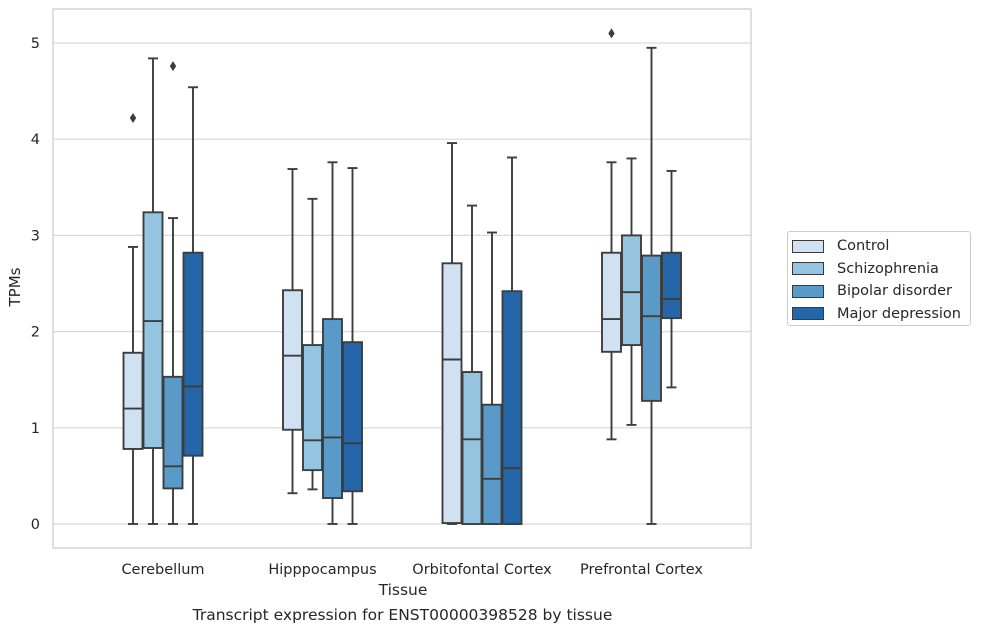 The image size is (983, 634). Describe the element at coordinates (403, 590) in the screenshot. I see `x-axis-label: Tissue` at that location.